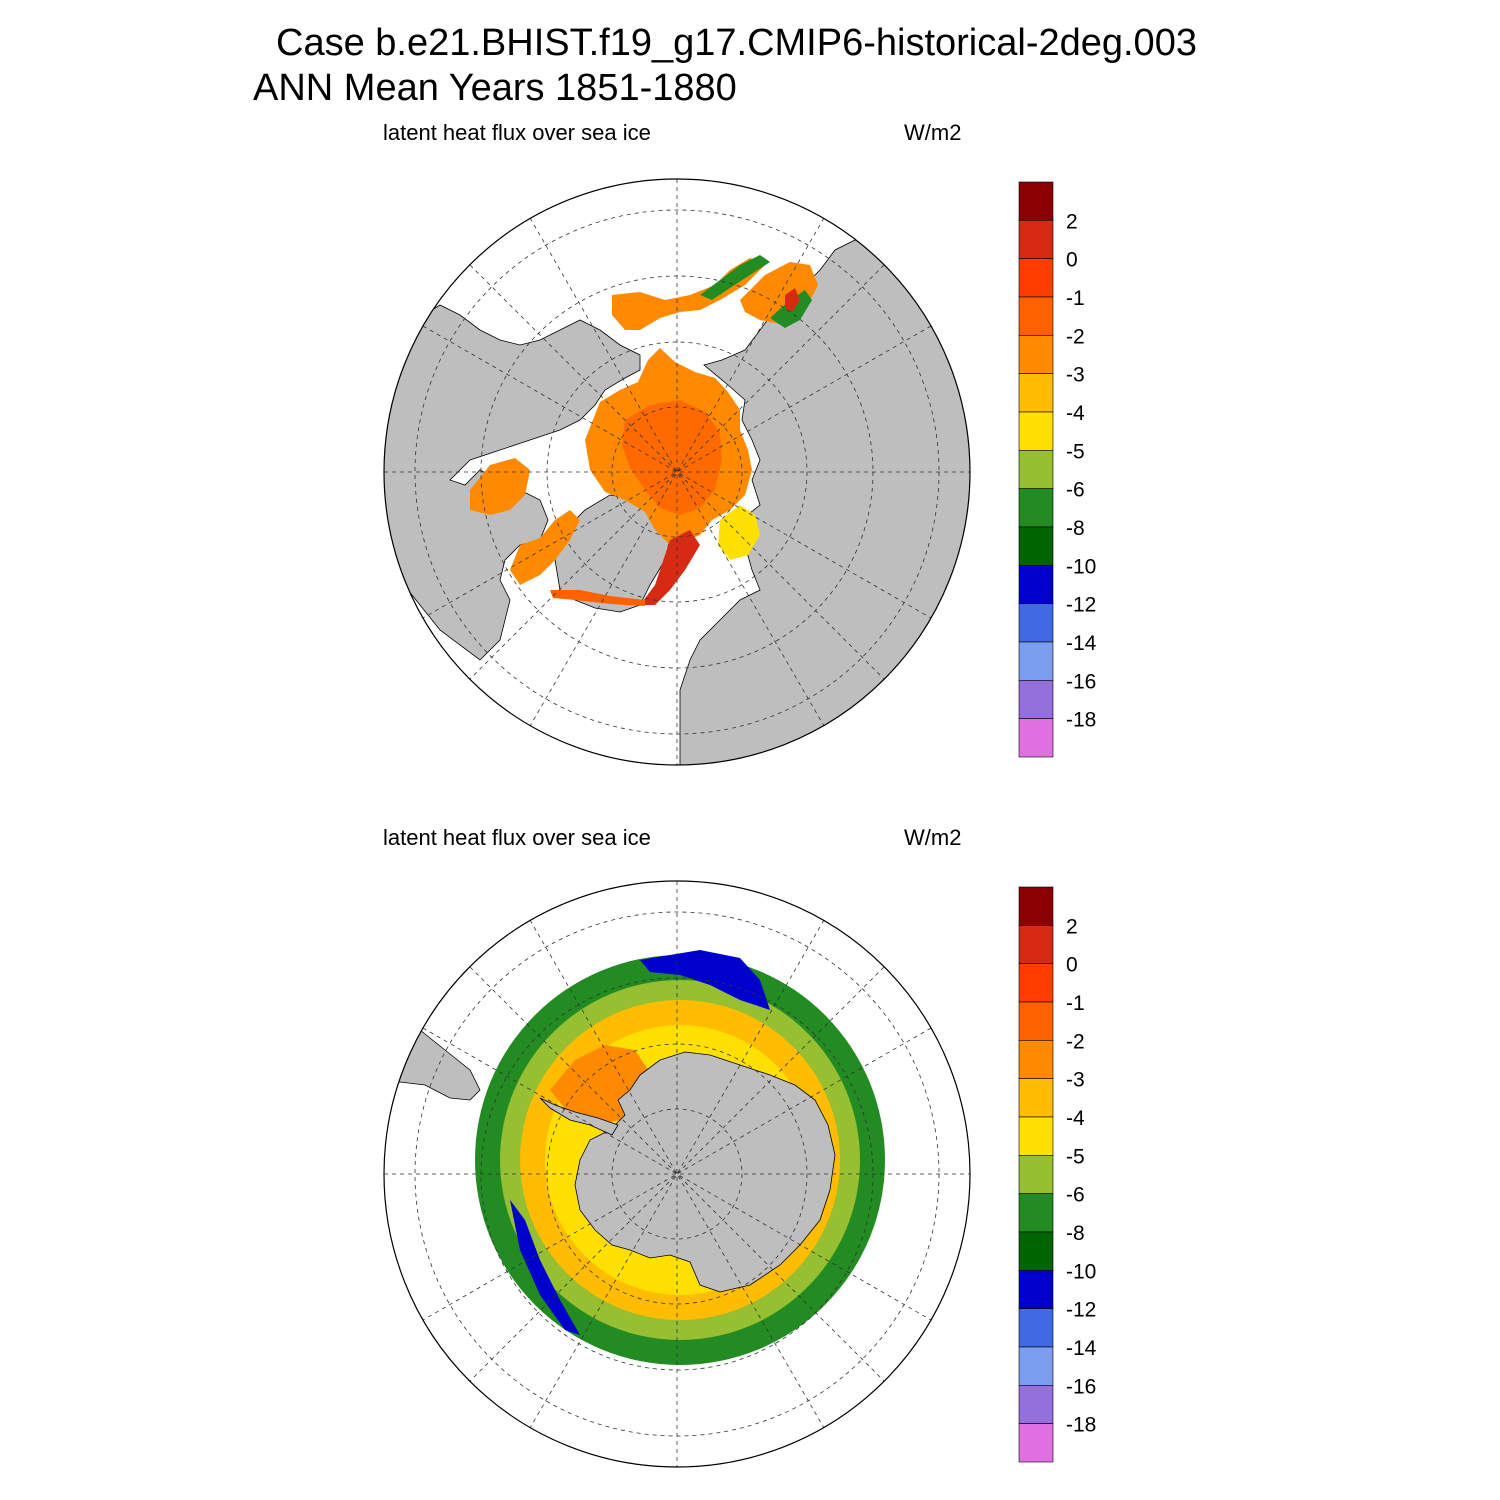  What do you see at coordinates (1075, 1195) in the screenshot?
I see `south-colorbar-label-7: -6` at bounding box center [1075, 1195].